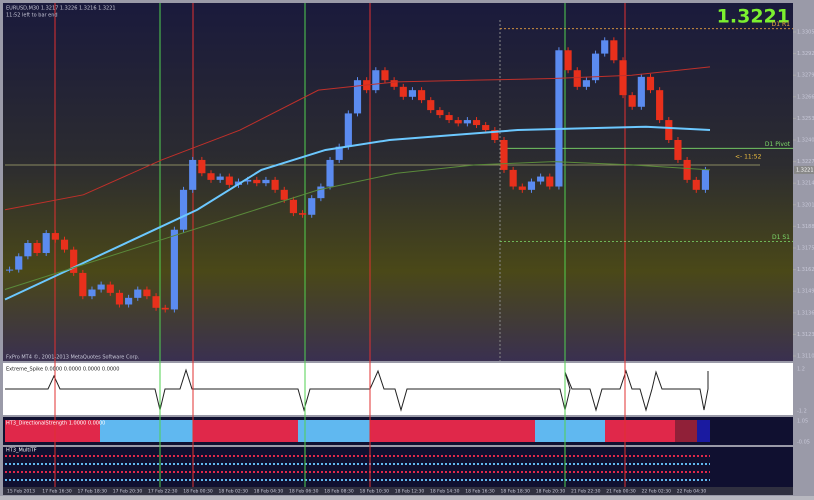 The height and width of the screenshot is (500, 814). What do you see at coordinates (57, 492) in the screenshot?
I see `time-label: 17 Feb 16:30` at bounding box center [57, 492].